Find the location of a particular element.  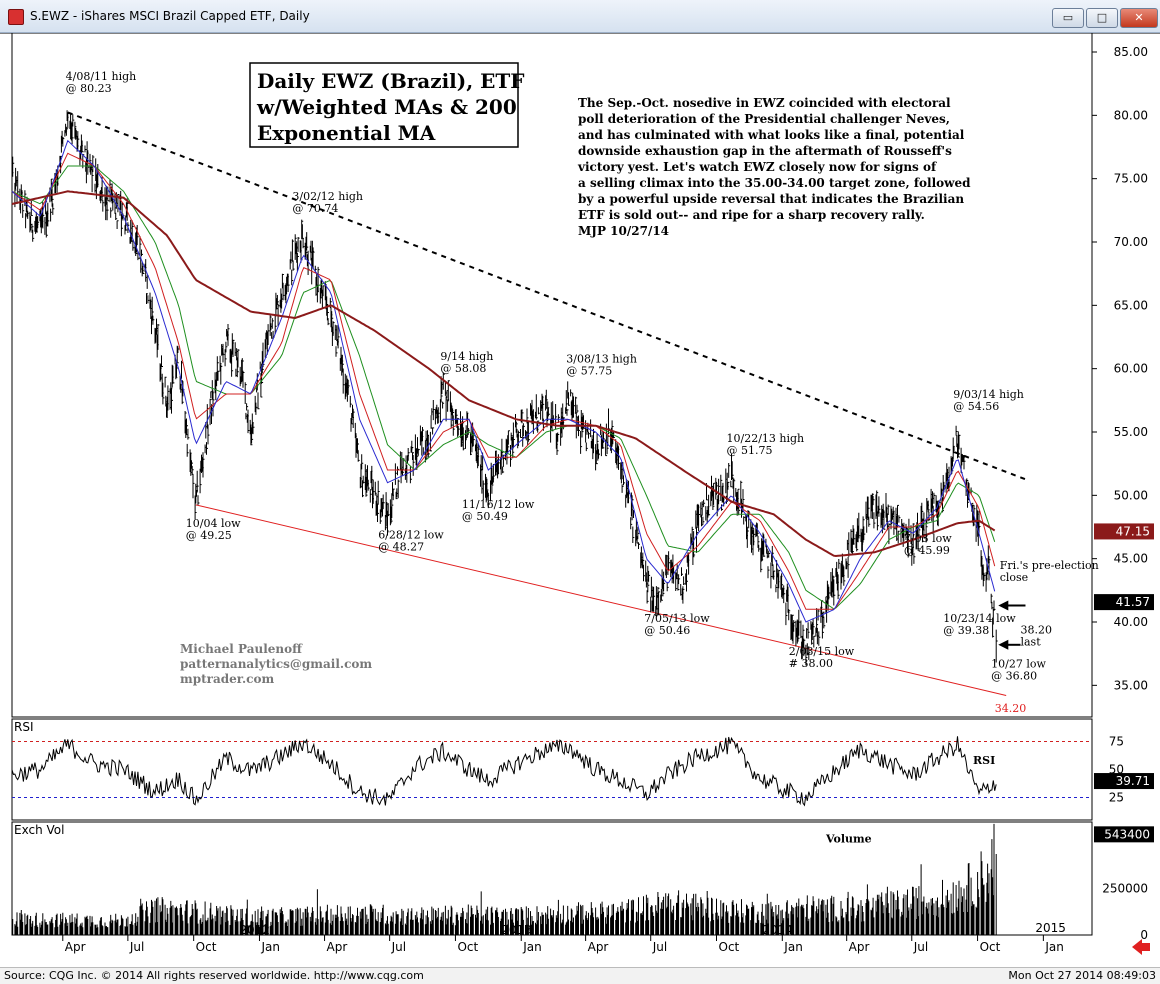

author-credit: patternanalytics@gmail.com is located at coordinates (276, 664).